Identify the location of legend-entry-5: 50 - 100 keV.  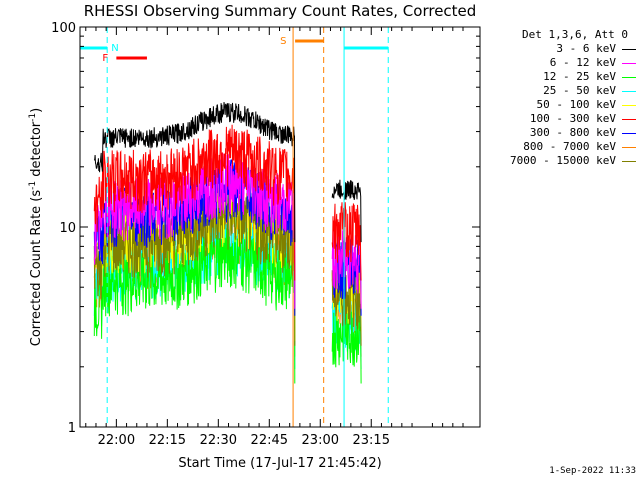
(558, 105).